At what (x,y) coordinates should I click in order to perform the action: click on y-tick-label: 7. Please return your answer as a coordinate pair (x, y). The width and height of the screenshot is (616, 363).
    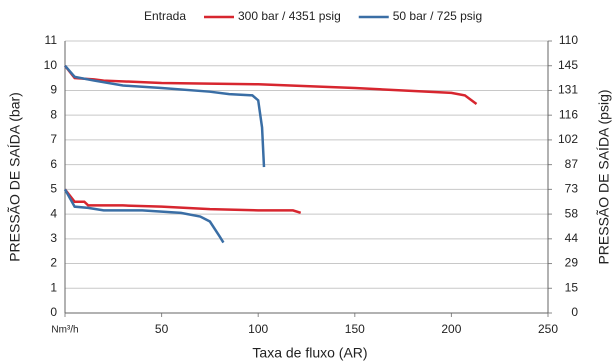
    Looking at the image, I should click on (53, 139).